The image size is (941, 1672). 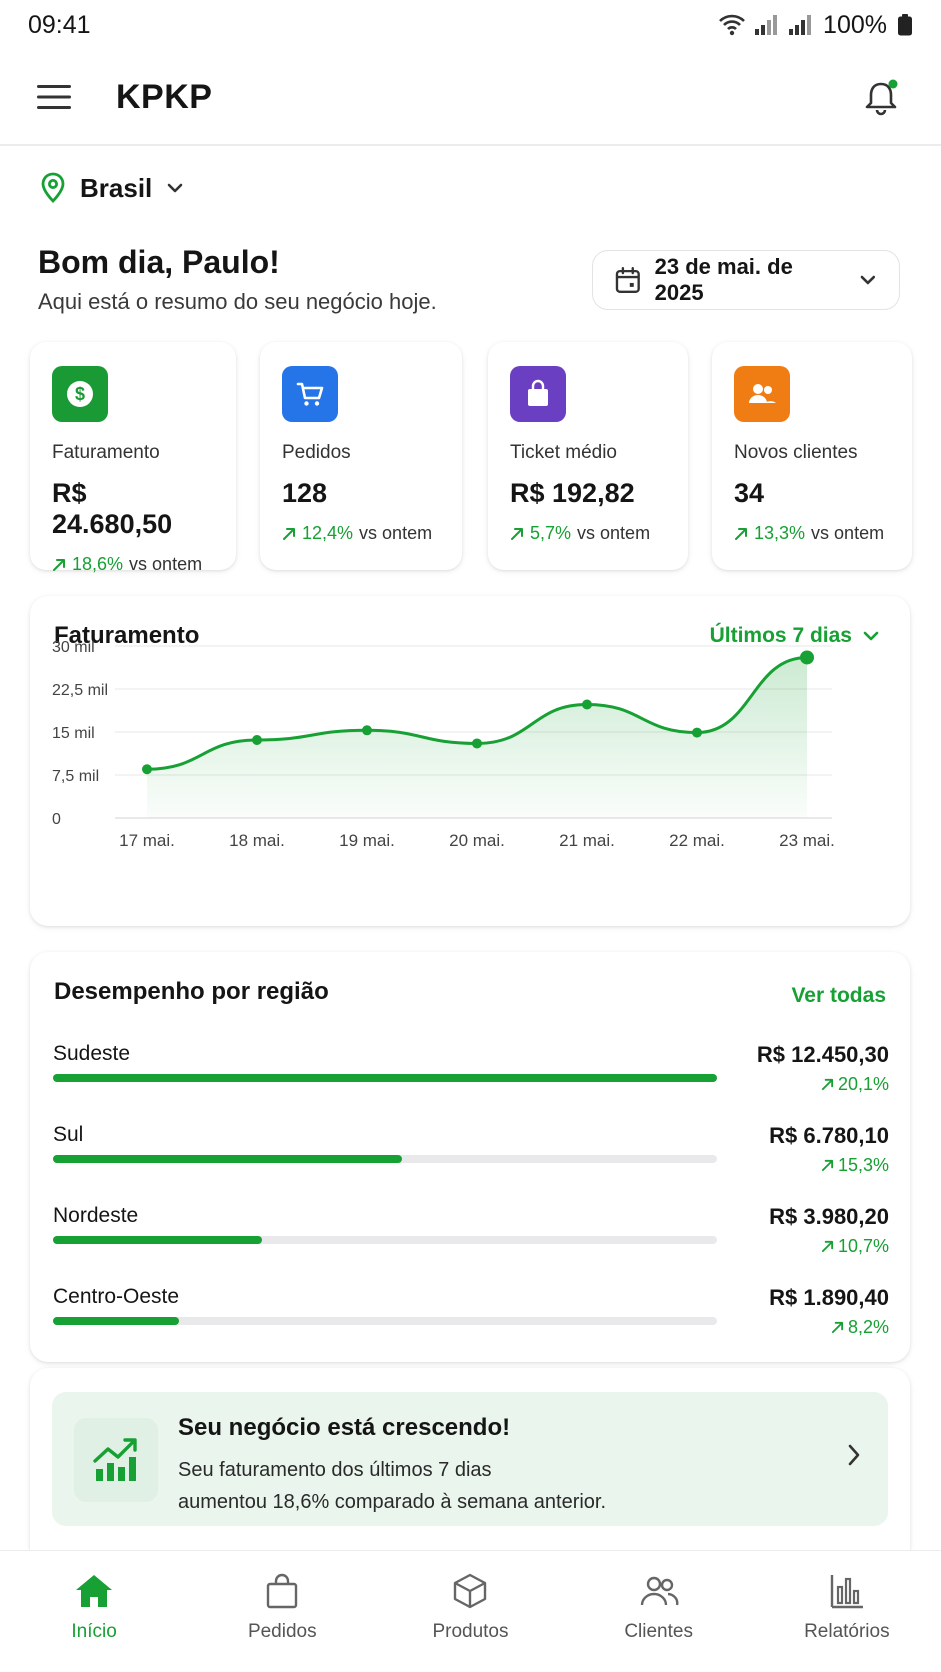 I want to click on kpi-delta-pct: 5,7%, so click(x=551, y=533).